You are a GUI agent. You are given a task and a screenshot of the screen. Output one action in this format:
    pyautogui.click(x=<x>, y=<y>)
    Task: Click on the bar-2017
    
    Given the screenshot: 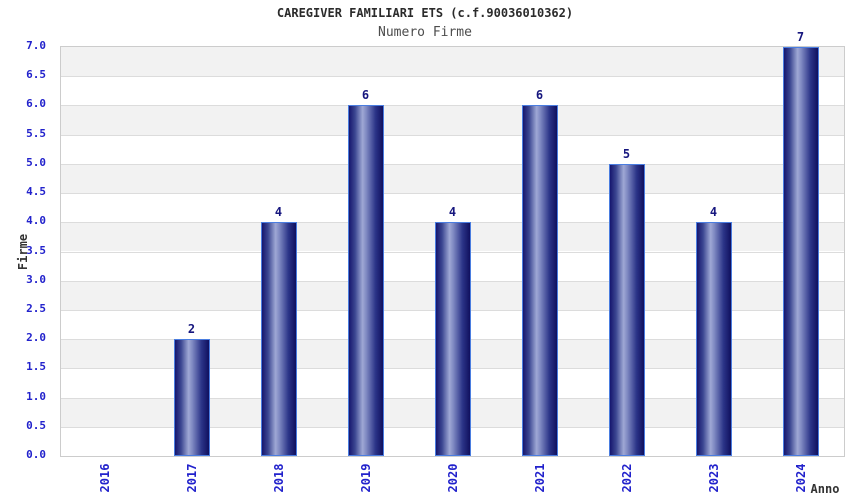 What is the action you would take?
    pyautogui.click(x=191, y=397)
    